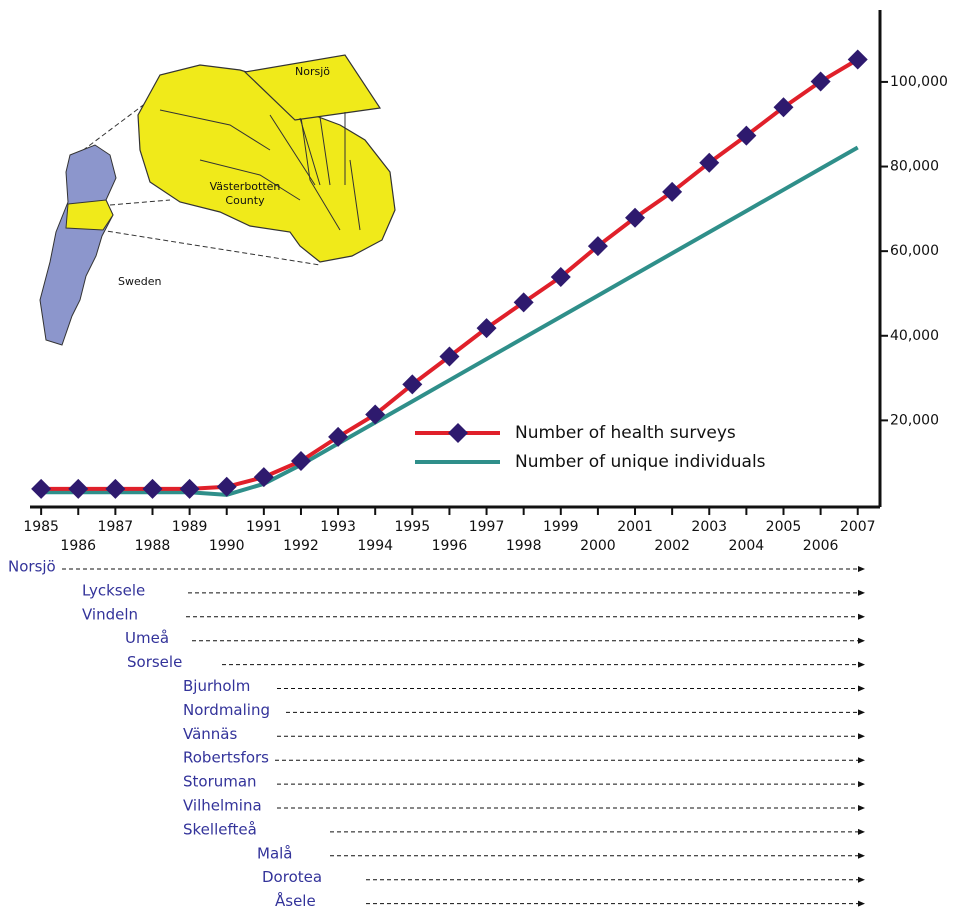  Describe the element at coordinates (307, 149) in the screenshot. I see `callout-lines` at that location.